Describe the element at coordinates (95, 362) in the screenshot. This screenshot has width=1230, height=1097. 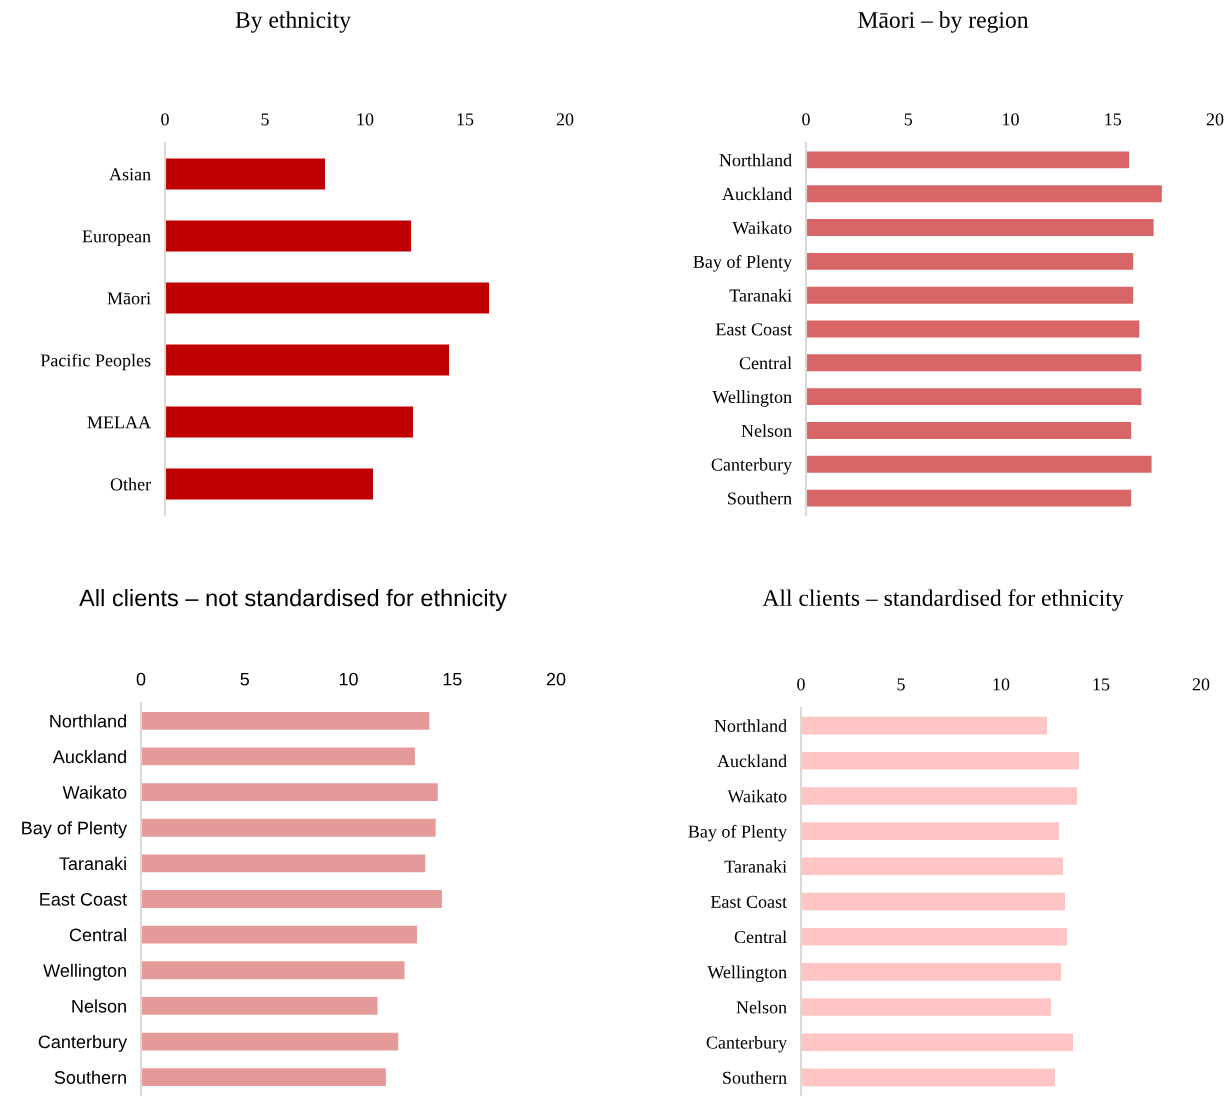
I see `y-tick-label: Pacific Peoples` at that location.